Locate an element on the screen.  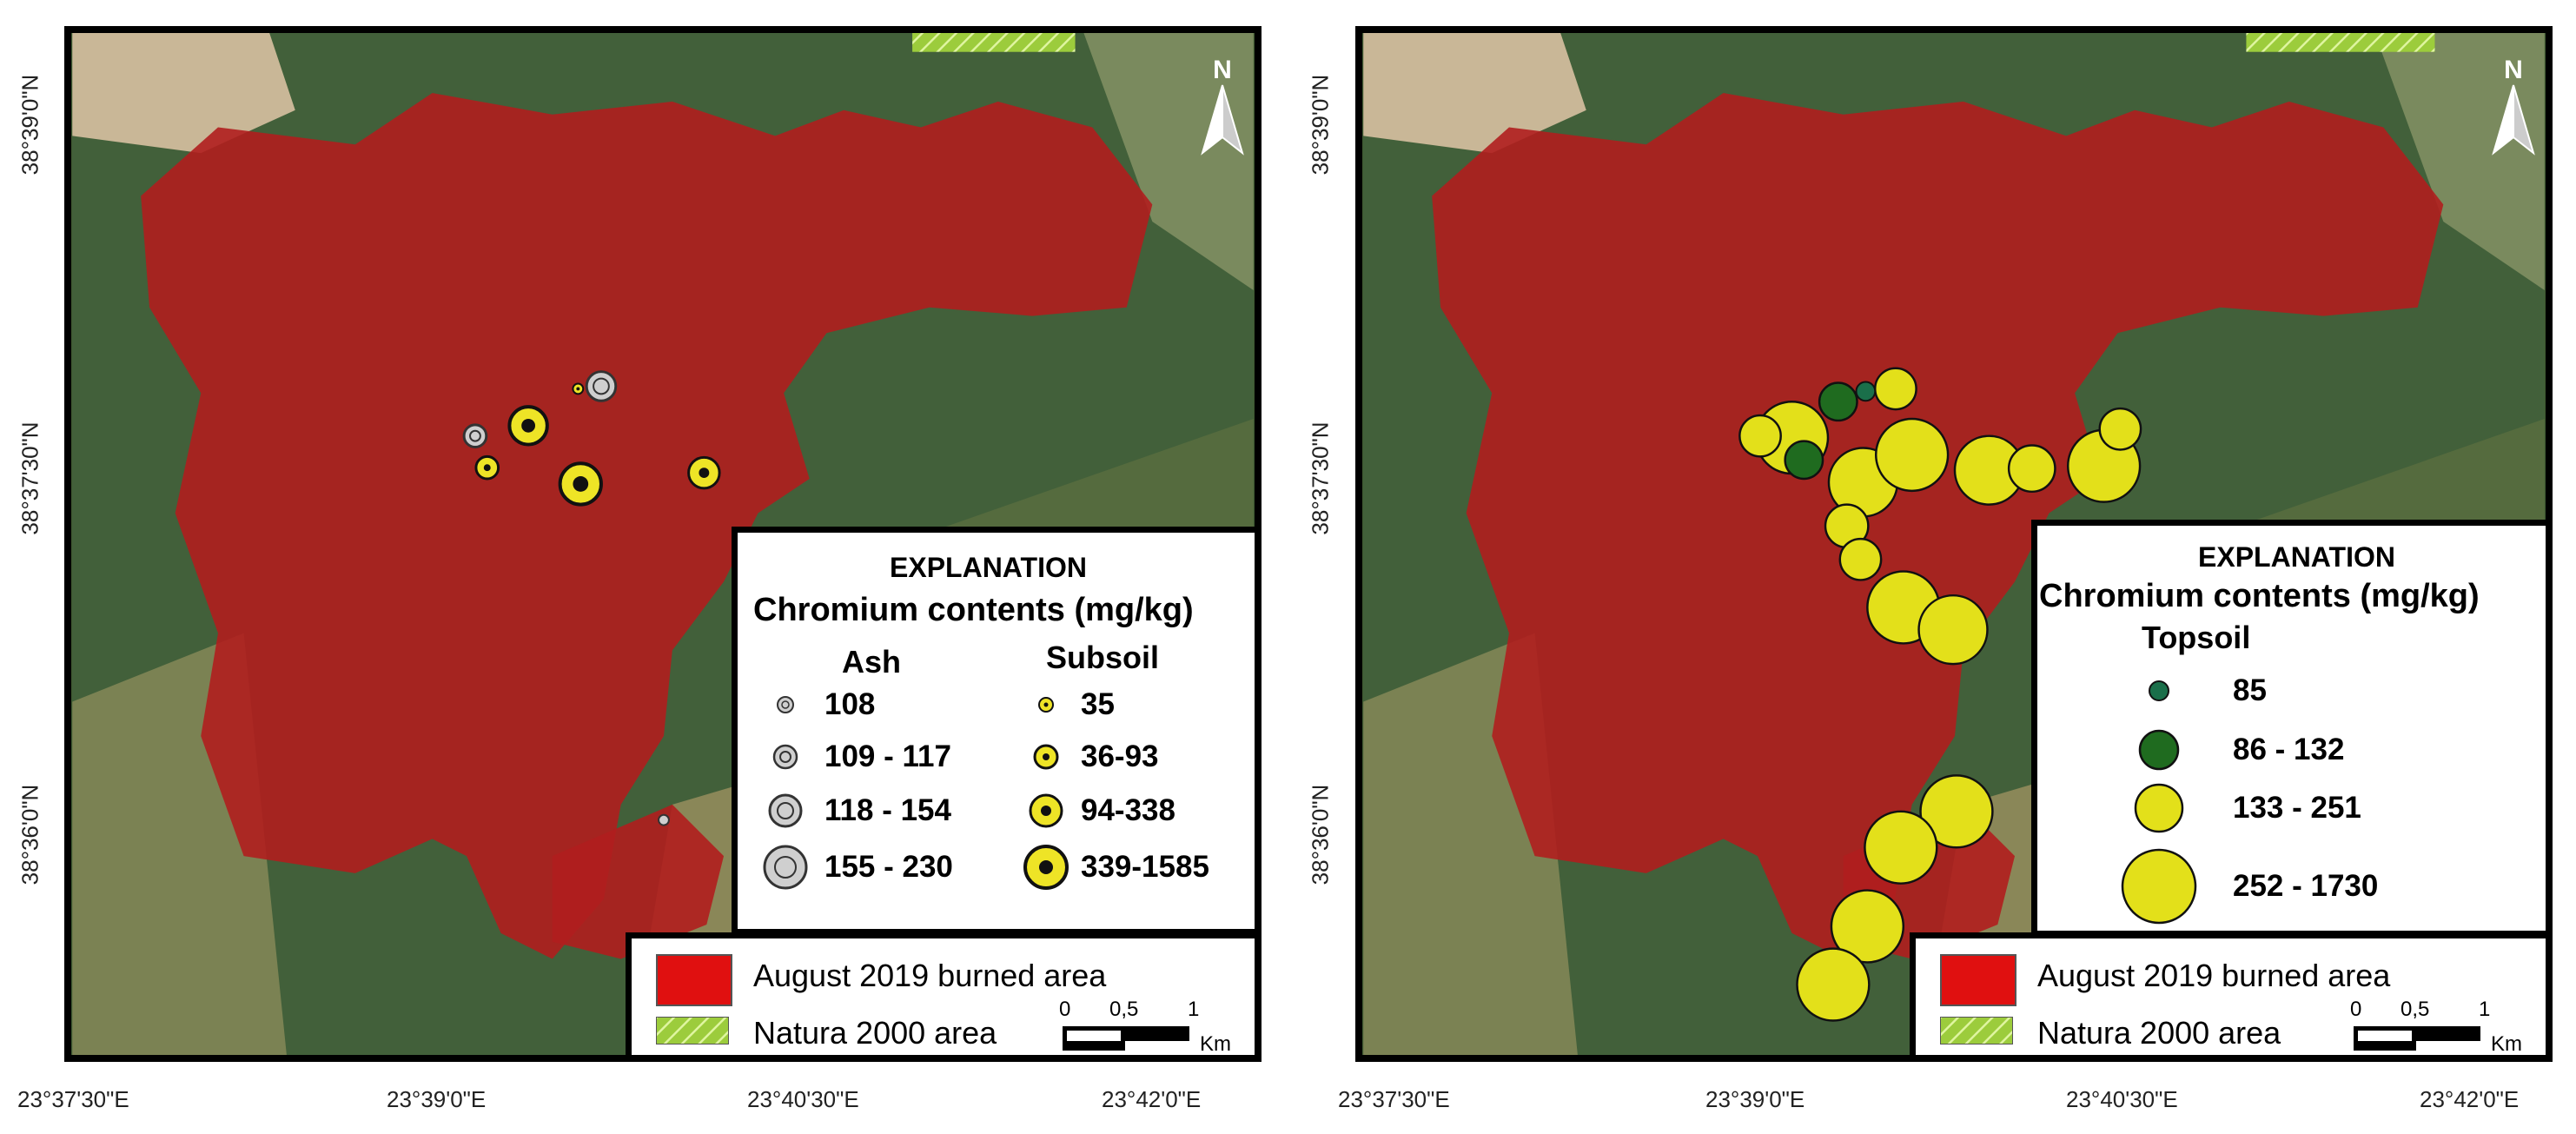
ash-class-label: 109 - 117 is located at coordinates (887, 756).